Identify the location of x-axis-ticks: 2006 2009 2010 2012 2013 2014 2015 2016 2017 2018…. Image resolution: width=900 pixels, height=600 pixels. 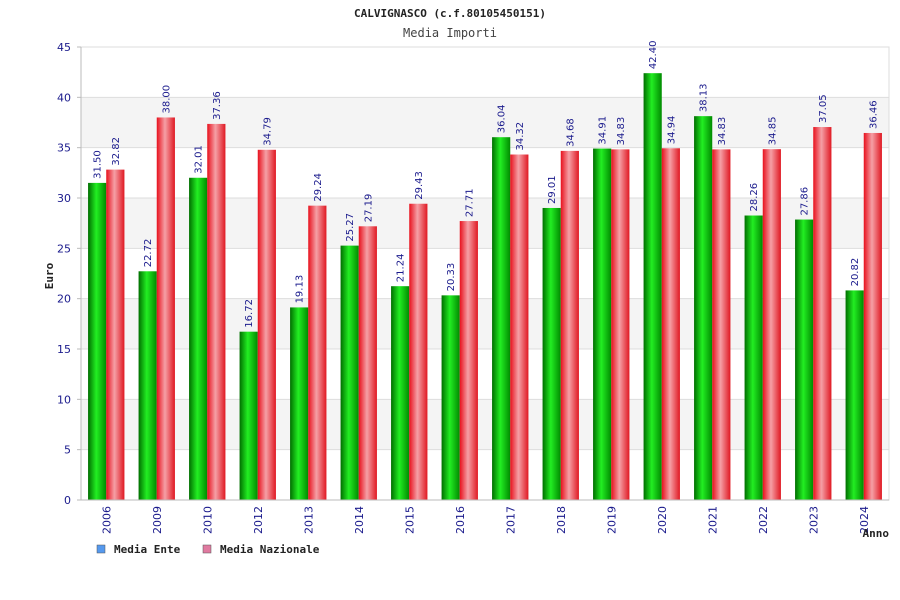
(485, 520).